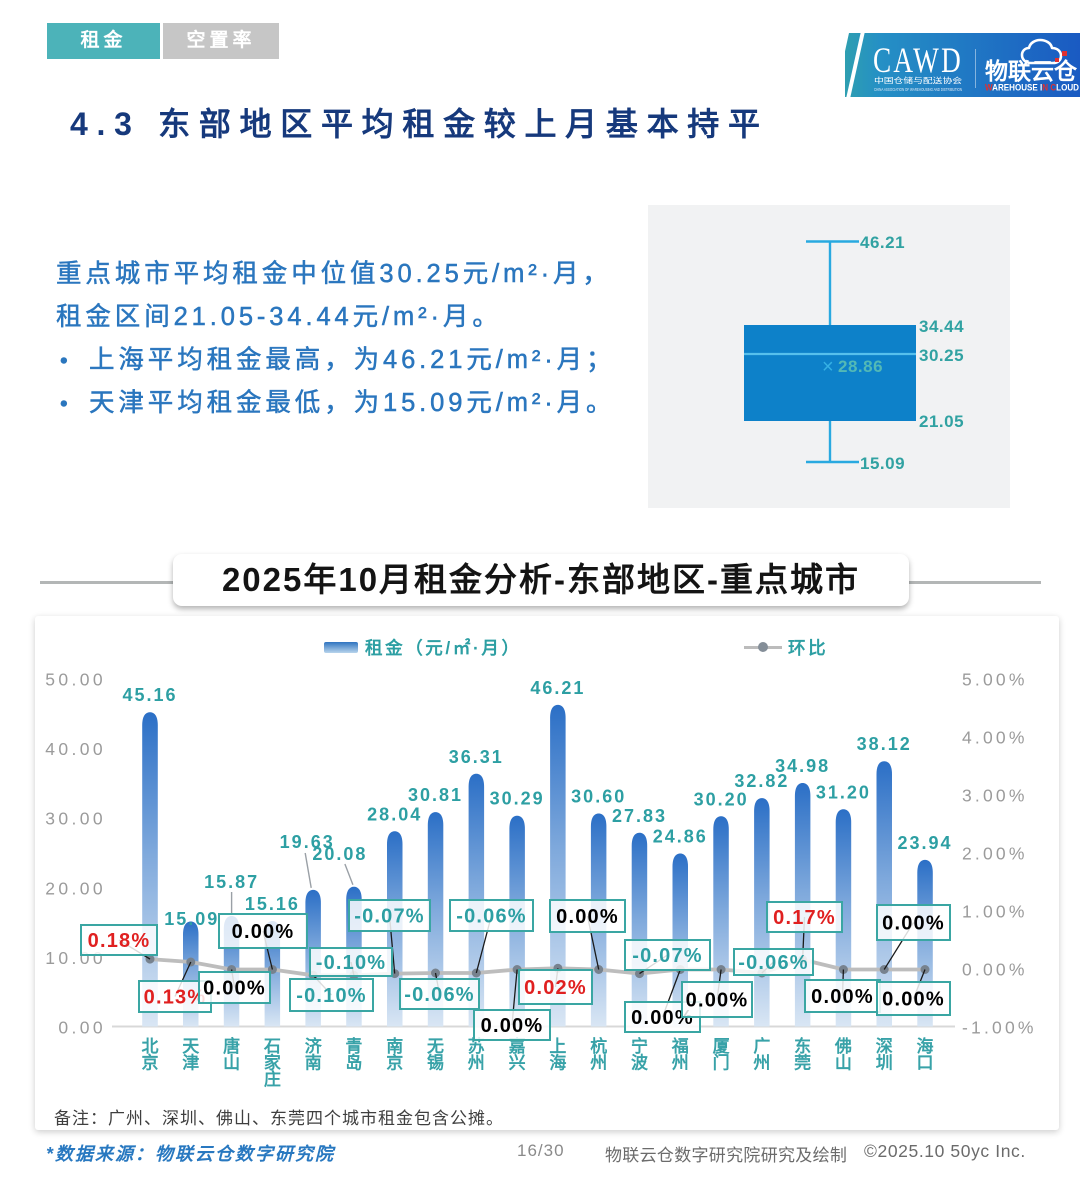 Image resolution: width=1080 pixels, height=1200 pixels. What do you see at coordinates (802, 1054) in the screenshot?
I see `svg-text: 东莞` at bounding box center [802, 1054].